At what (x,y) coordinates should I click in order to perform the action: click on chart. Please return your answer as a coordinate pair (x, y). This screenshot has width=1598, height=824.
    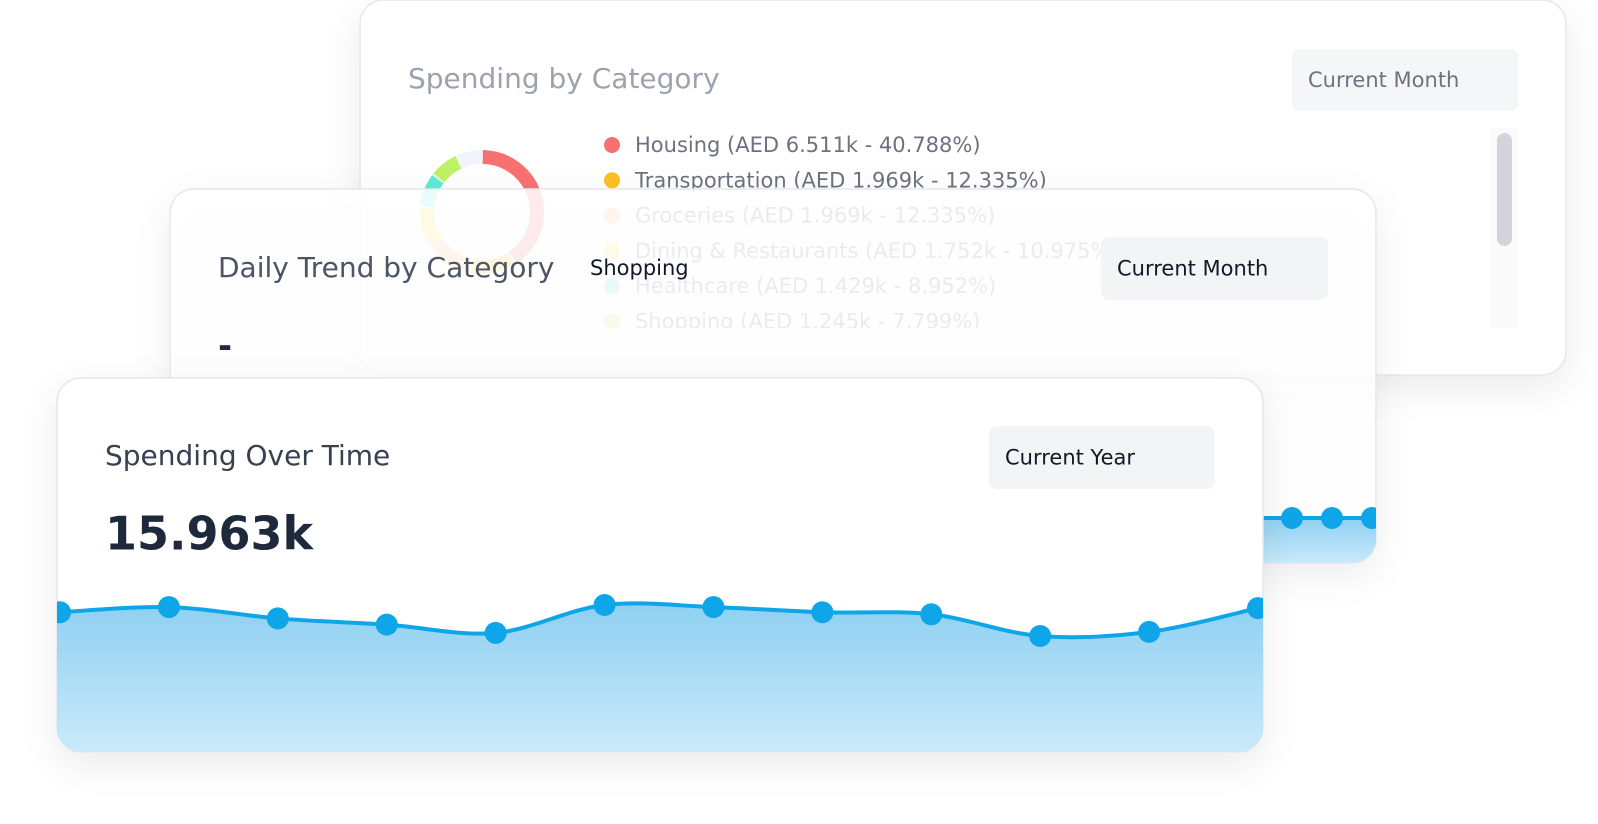
    Looking at the image, I should click on (660, 673).